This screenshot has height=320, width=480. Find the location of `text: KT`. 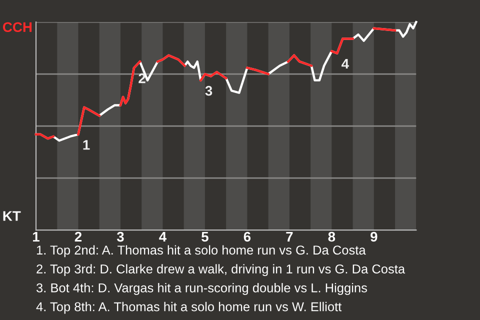

text: KT is located at coordinates (12, 216).